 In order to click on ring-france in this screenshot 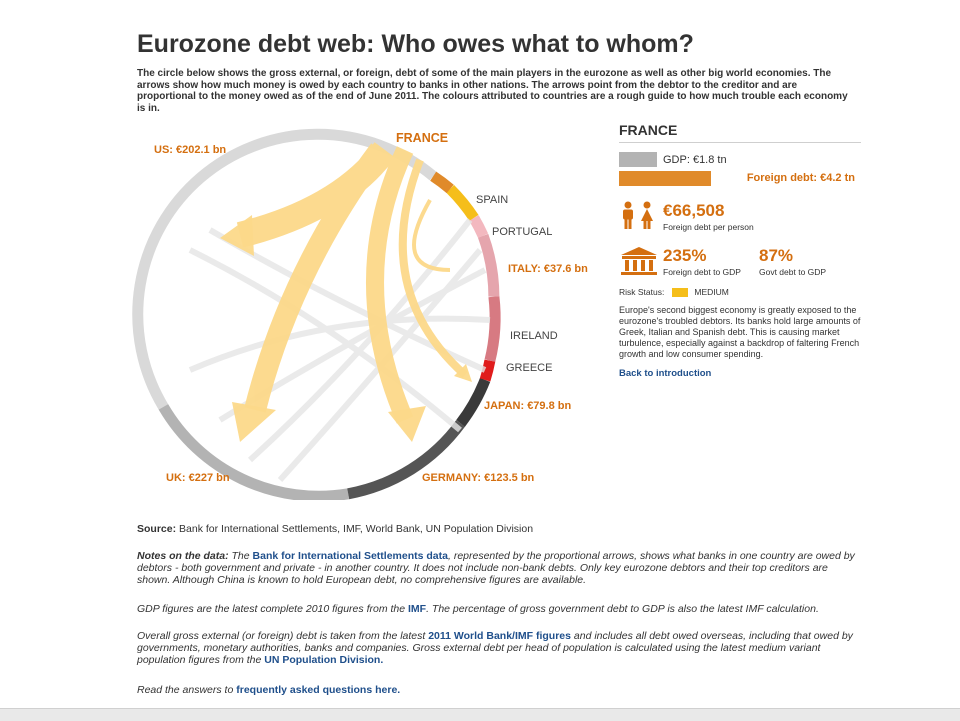, I will do `click(442, 182)`.